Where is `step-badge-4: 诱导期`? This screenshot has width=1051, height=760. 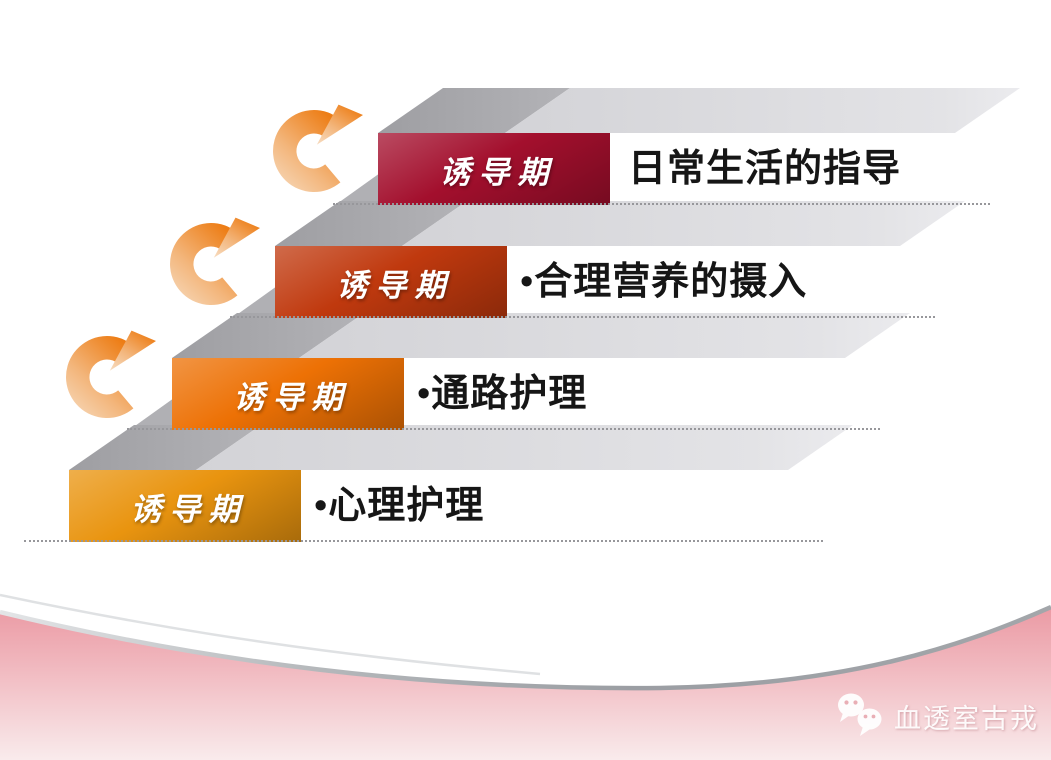 step-badge-4: 诱导期 is located at coordinates (185, 506).